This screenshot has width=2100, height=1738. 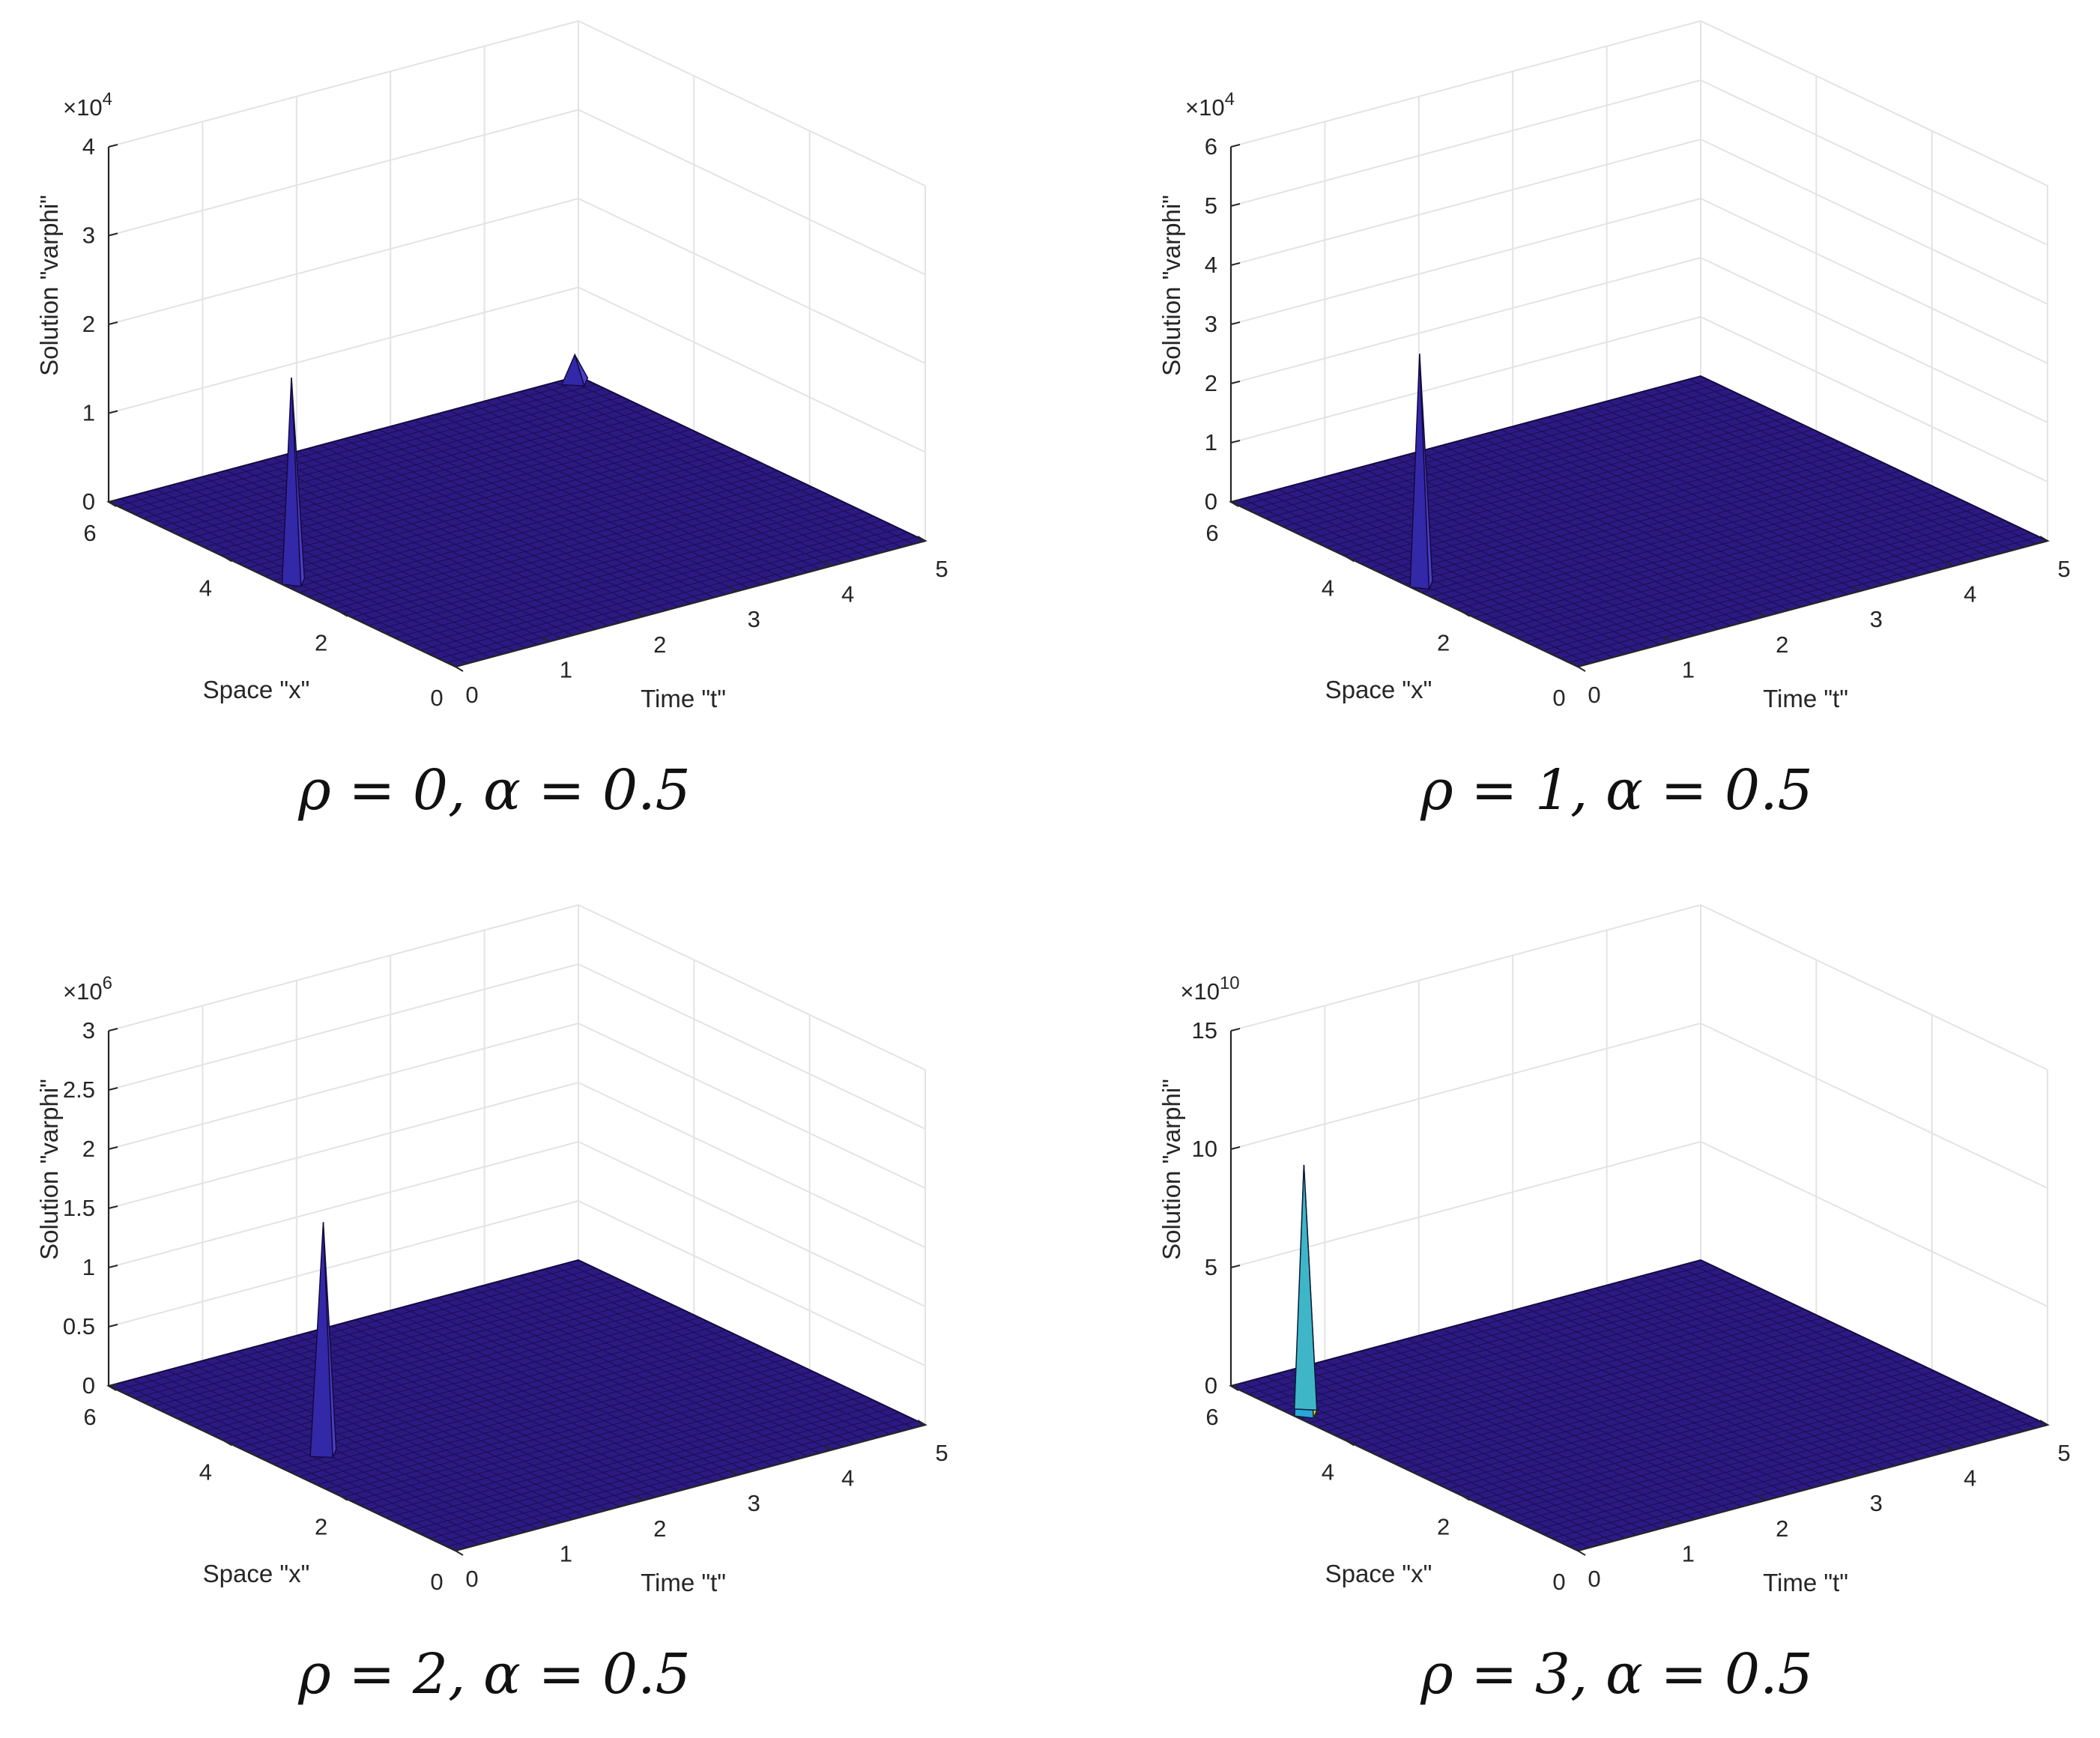 I want to click on surface-mesh, so click(x=1639, y=1405).